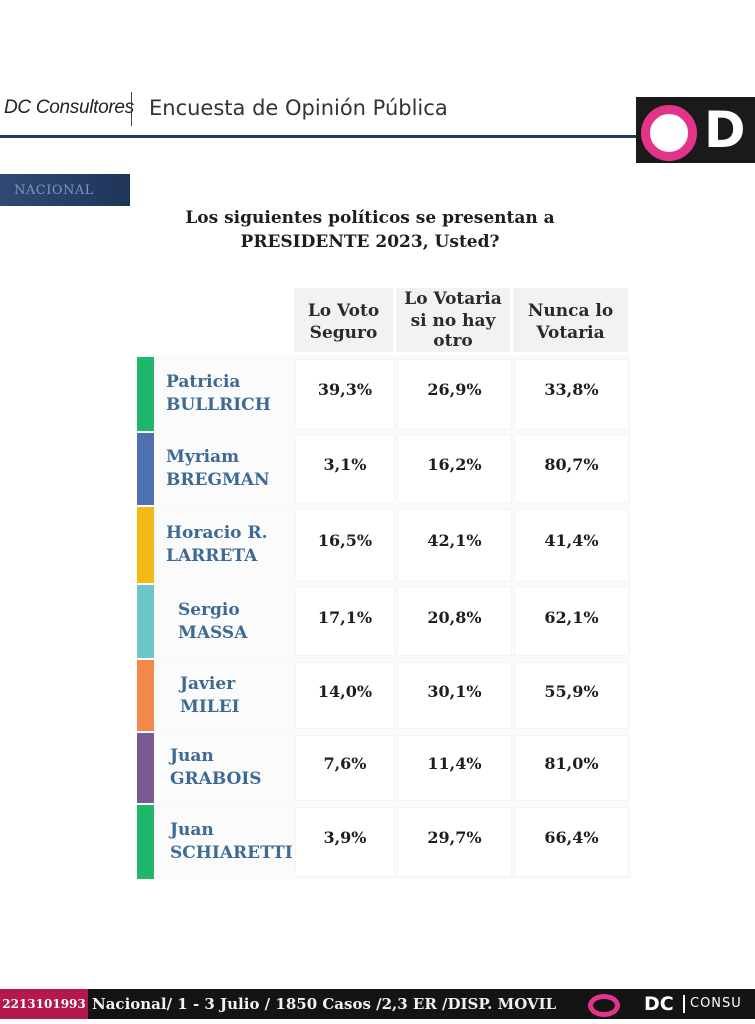 The image size is (755, 1024). I want to click on header-rule, so click(320, 136).